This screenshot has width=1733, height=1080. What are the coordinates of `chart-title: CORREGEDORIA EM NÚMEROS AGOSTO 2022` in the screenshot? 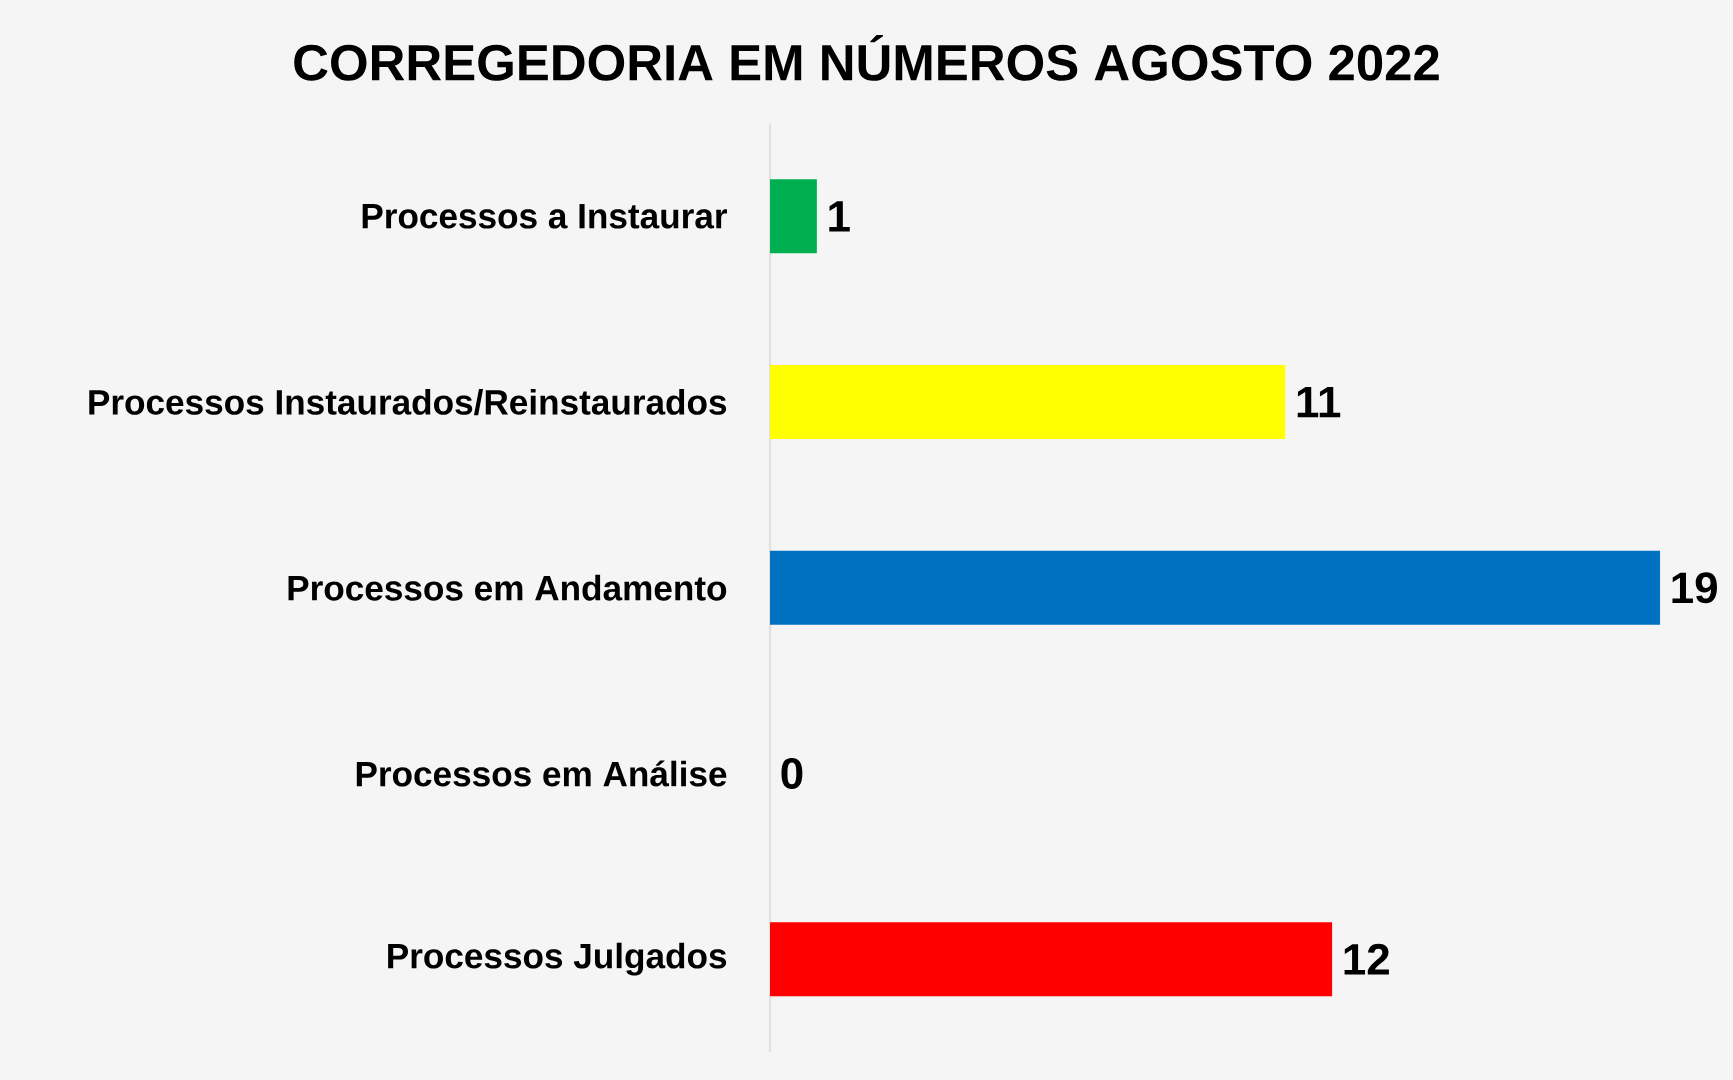 It's located at (866, 58).